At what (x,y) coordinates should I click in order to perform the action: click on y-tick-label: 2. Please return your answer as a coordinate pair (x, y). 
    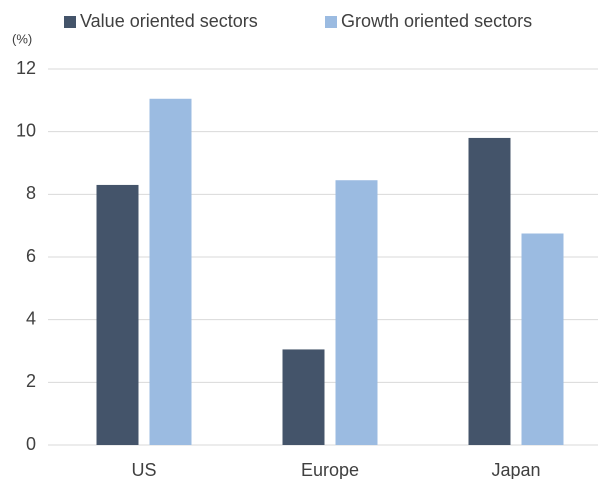
    Looking at the image, I should click on (31, 381).